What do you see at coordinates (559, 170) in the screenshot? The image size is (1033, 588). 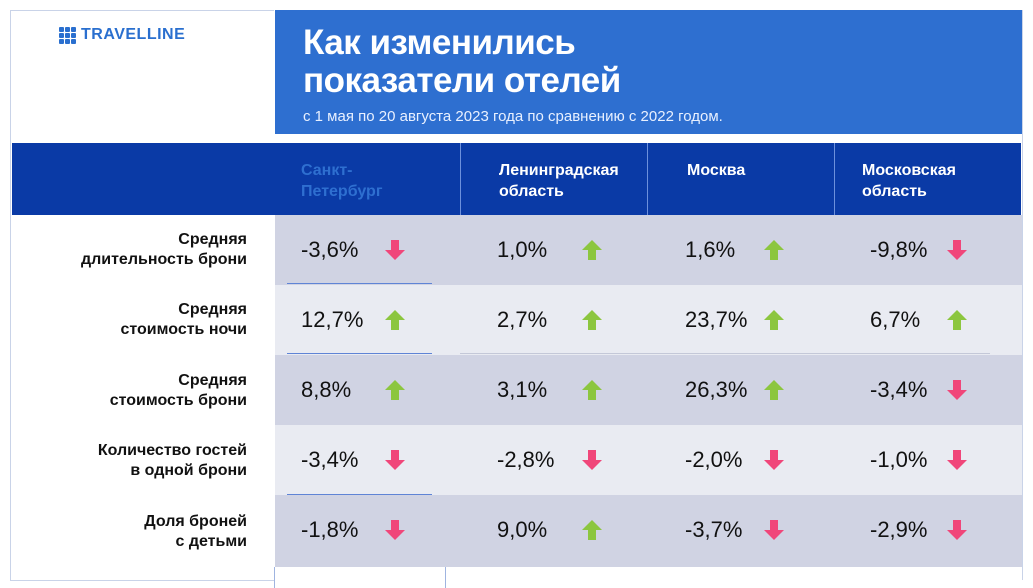 I see `column-header-line-1: Ленинградская` at bounding box center [559, 170].